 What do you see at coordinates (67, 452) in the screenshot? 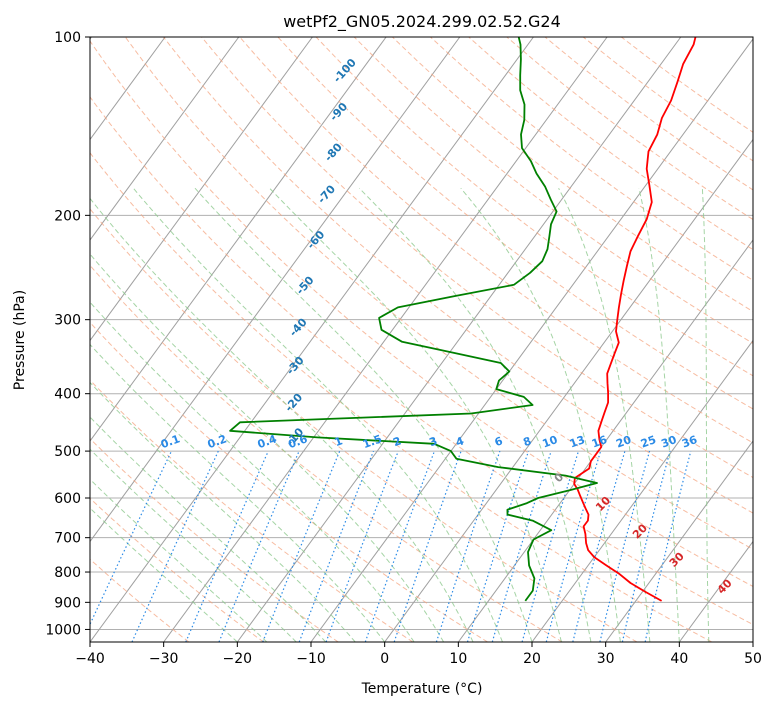
I see `y-tick-label: 500` at bounding box center [67, 452].